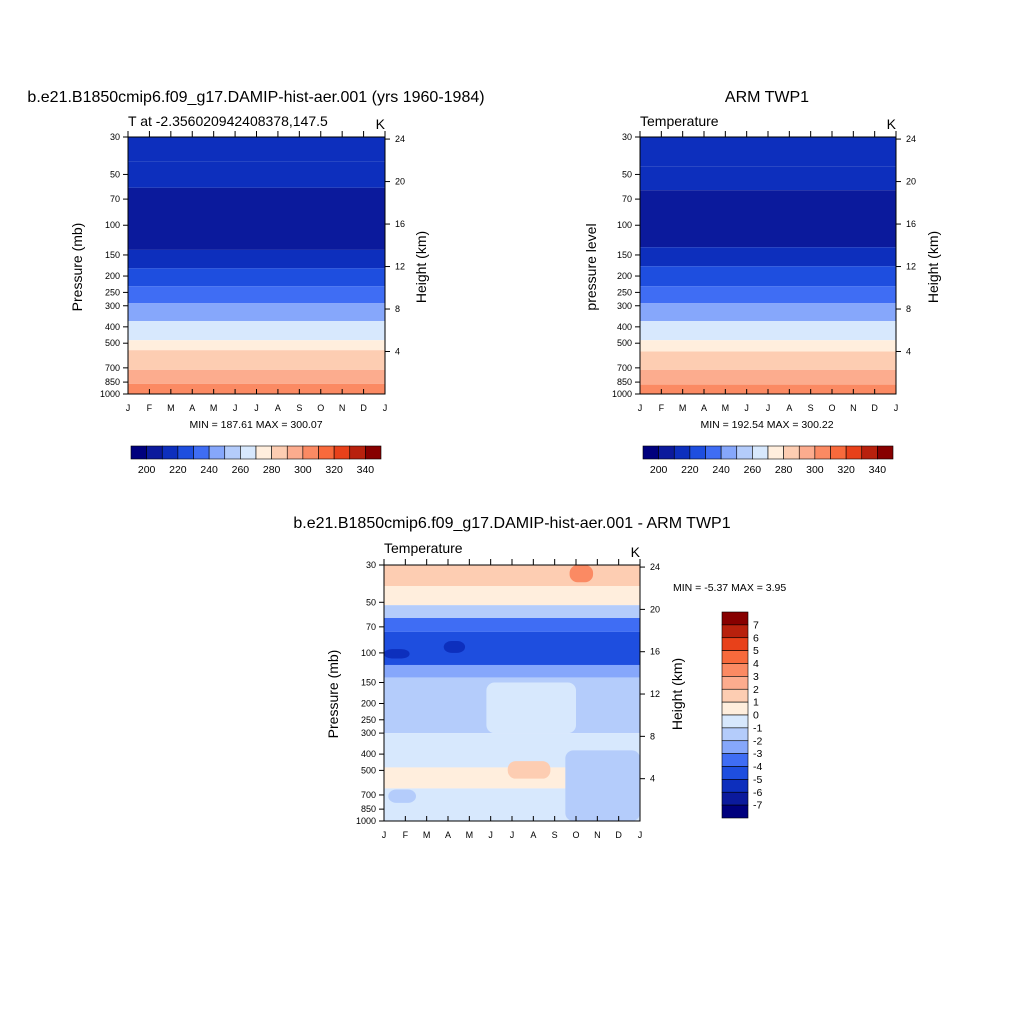 The image size is (1024, 1024). What do you see at coordinates (423, 548) in the screenshot?
I see `panel-diff-left-subtitle: Temperature` at bounding box center [423, 548].